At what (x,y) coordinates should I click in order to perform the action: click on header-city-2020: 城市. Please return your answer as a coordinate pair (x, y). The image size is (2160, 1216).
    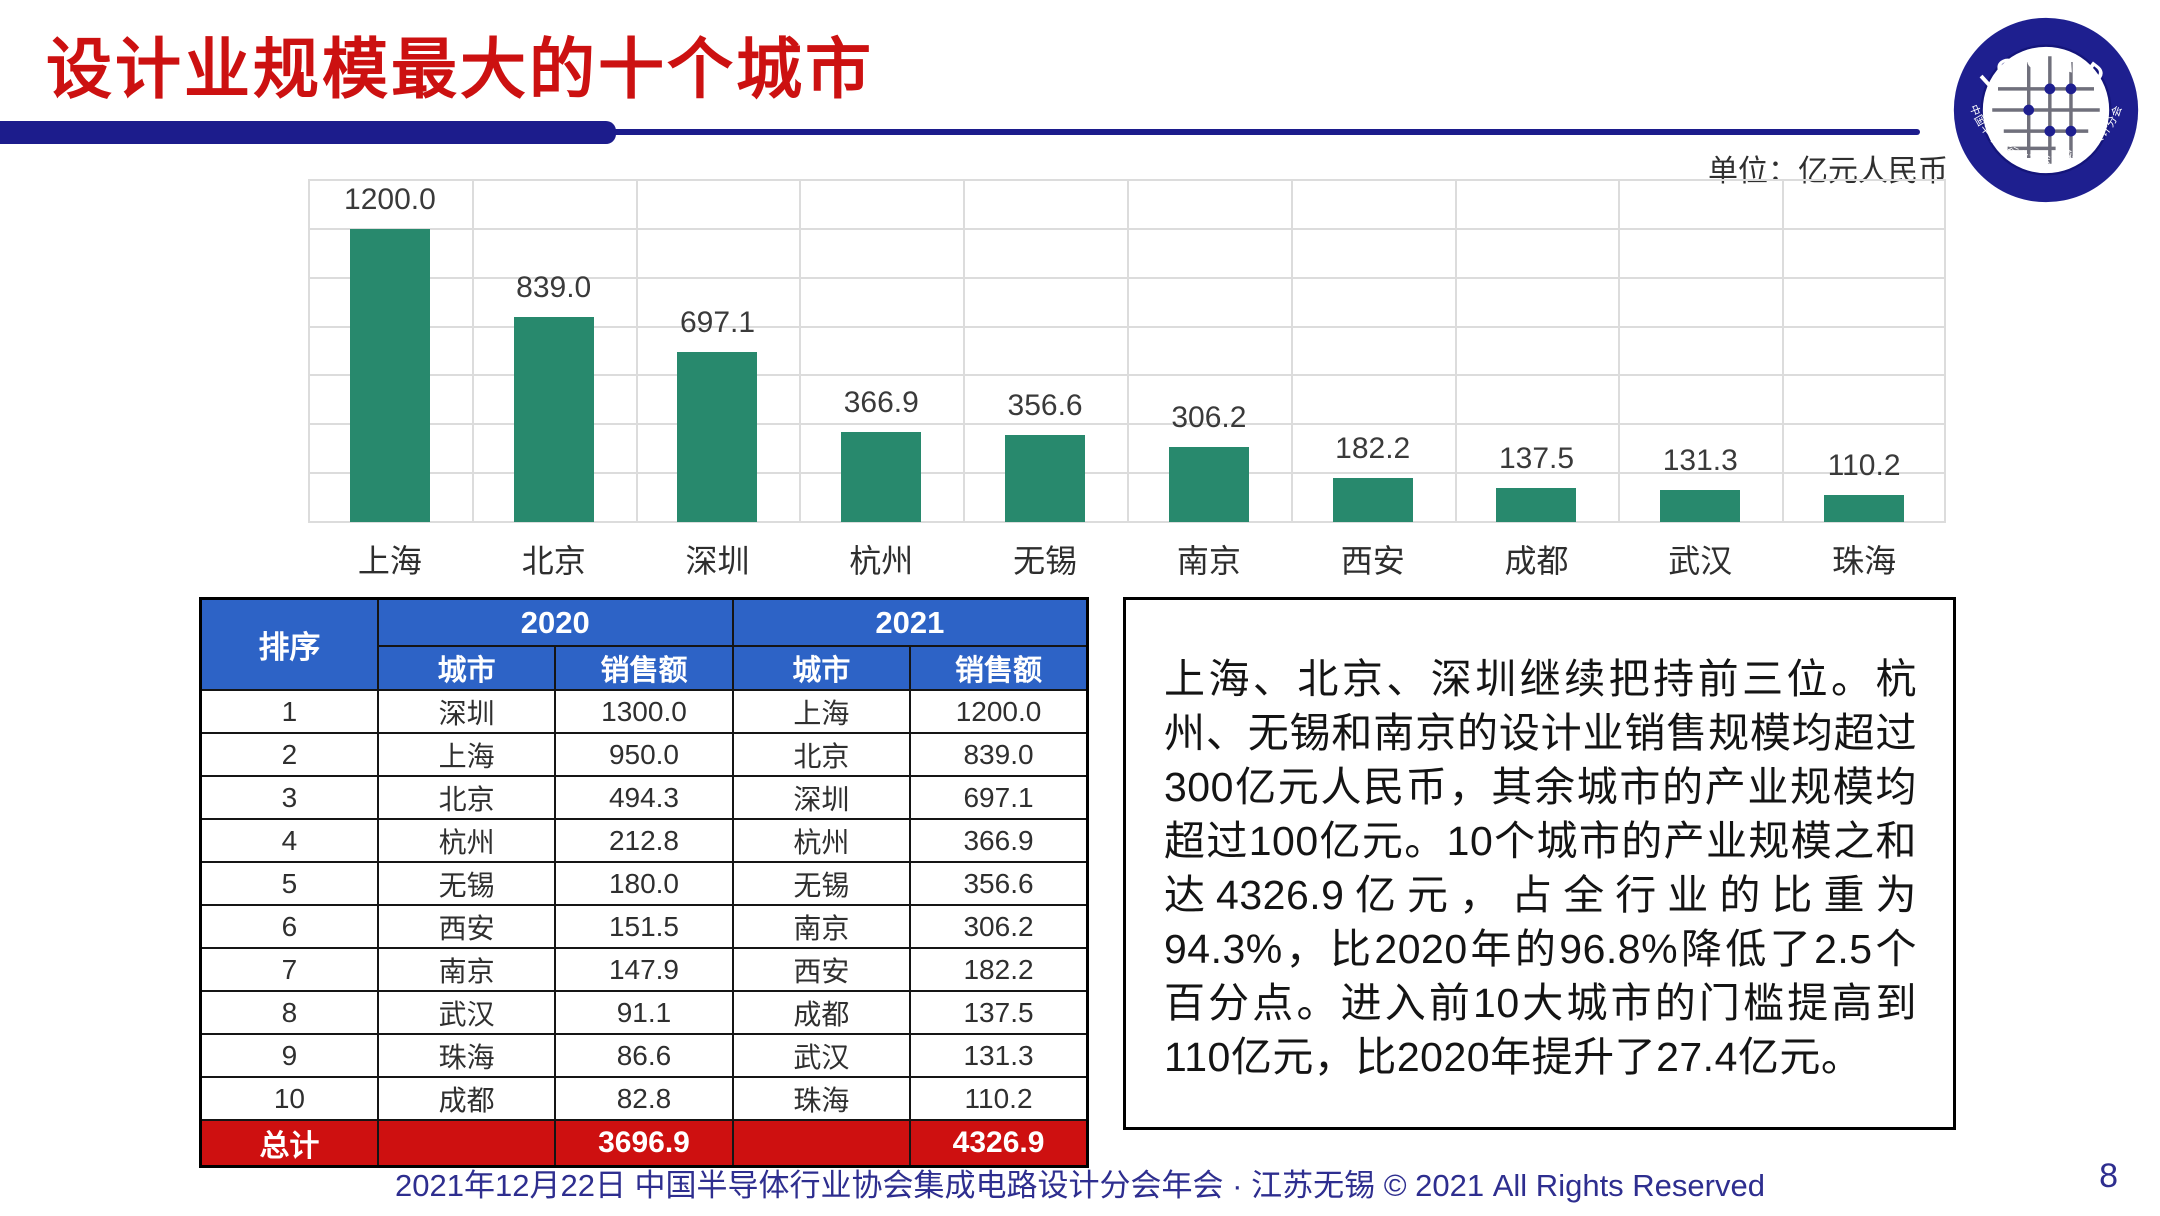
    Looking at the image, I should click on (466, 668).